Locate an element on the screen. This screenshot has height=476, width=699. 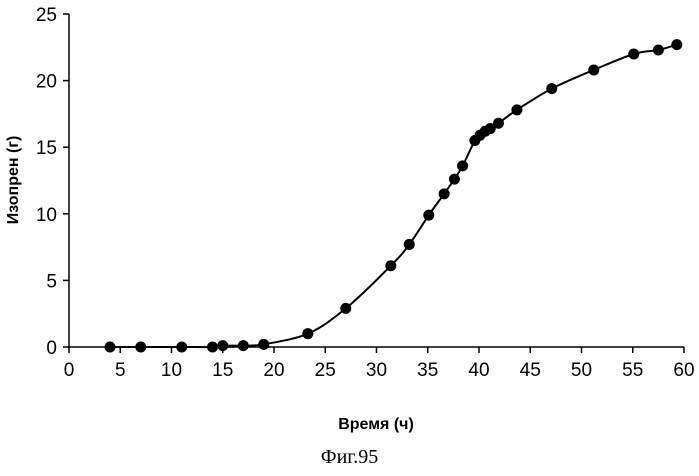
y-tick-label: 20 is located at coordinates (46, 82).